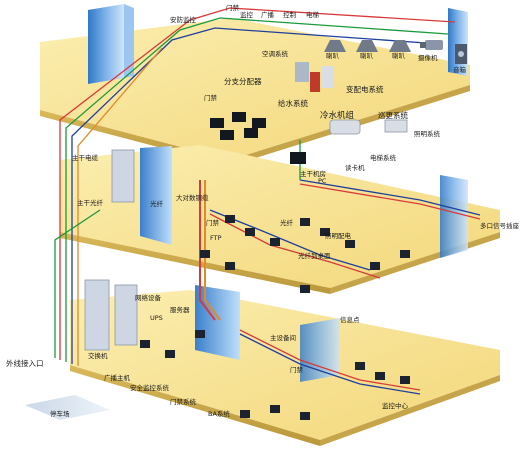  Describe the element at coordinates (393, 115) in the screenshot. I see `label-patrol: 巡更系统` at that location.